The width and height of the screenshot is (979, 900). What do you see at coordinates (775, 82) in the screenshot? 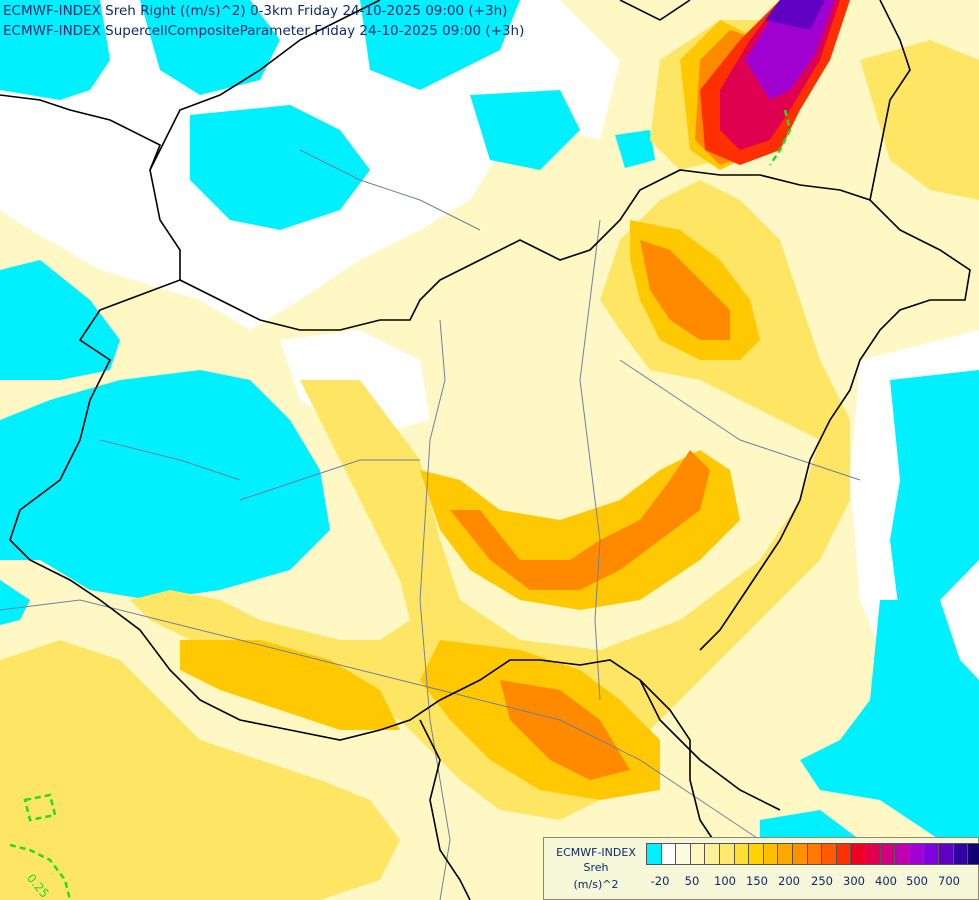
I see `extreme-sreh-peak` at bounding box center [775, 82].